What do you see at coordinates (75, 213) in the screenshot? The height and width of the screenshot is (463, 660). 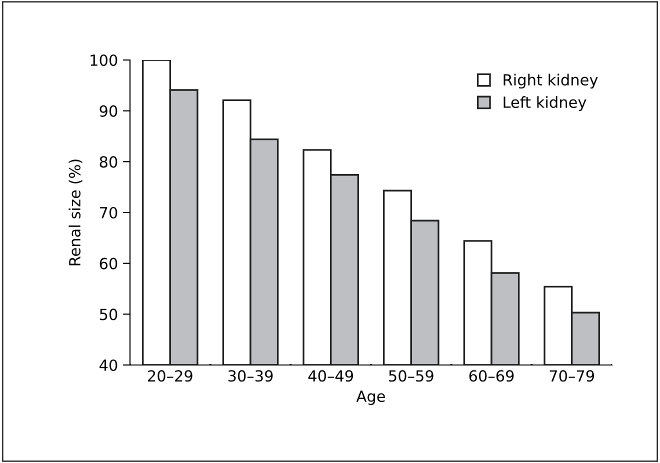 I see `y-axis-title: Renal size (%)` at bounding box center [75, 213].